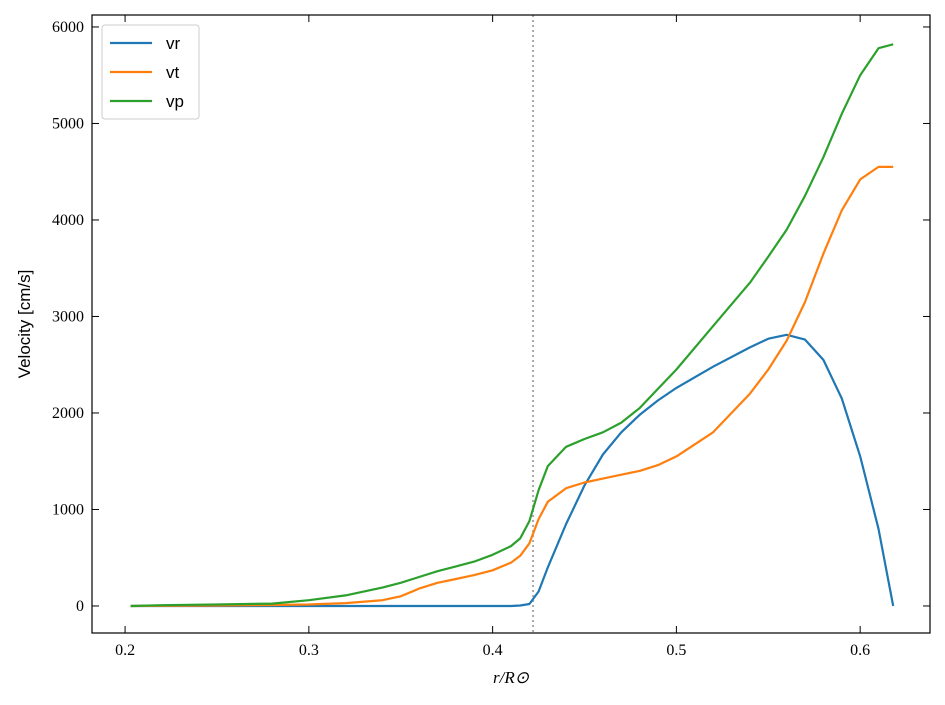 The height and width of the screenshot is (705, 945). I want to click on x-tick-label: 0.2, so click(125, 650).